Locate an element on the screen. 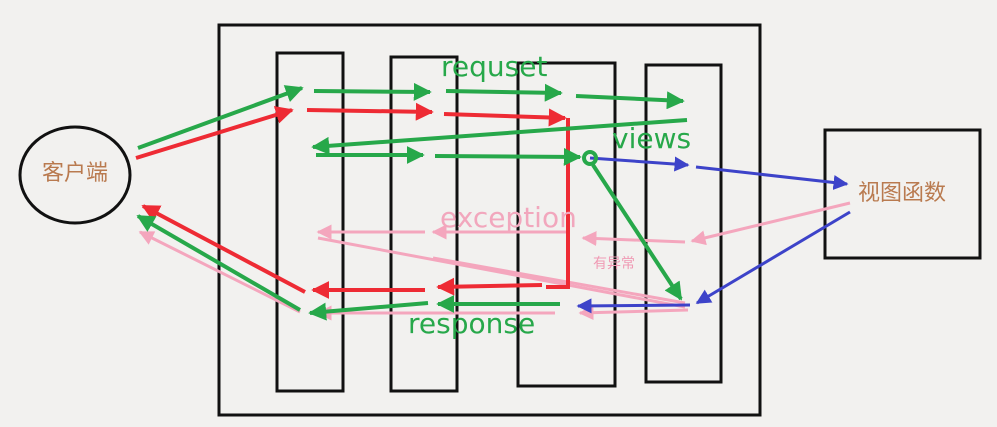  view-call-arrows is located at coordinates (713, 235).